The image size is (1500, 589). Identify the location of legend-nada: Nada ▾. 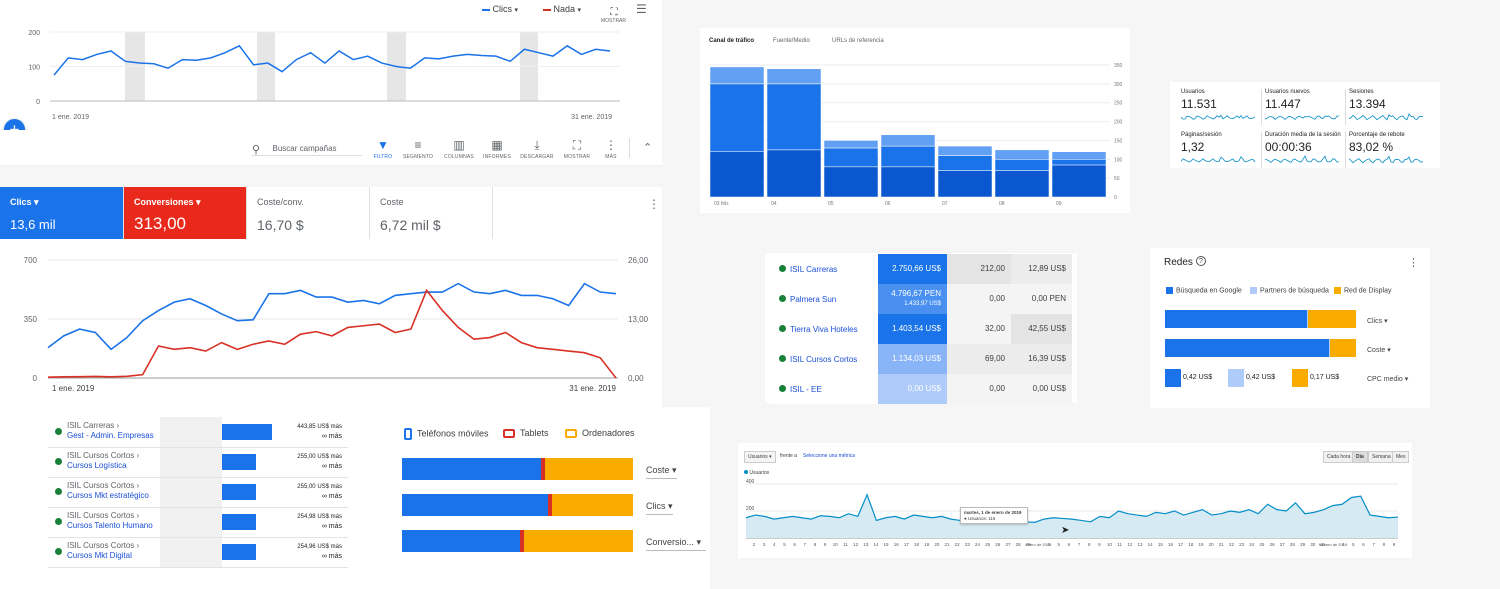
(562, 9).